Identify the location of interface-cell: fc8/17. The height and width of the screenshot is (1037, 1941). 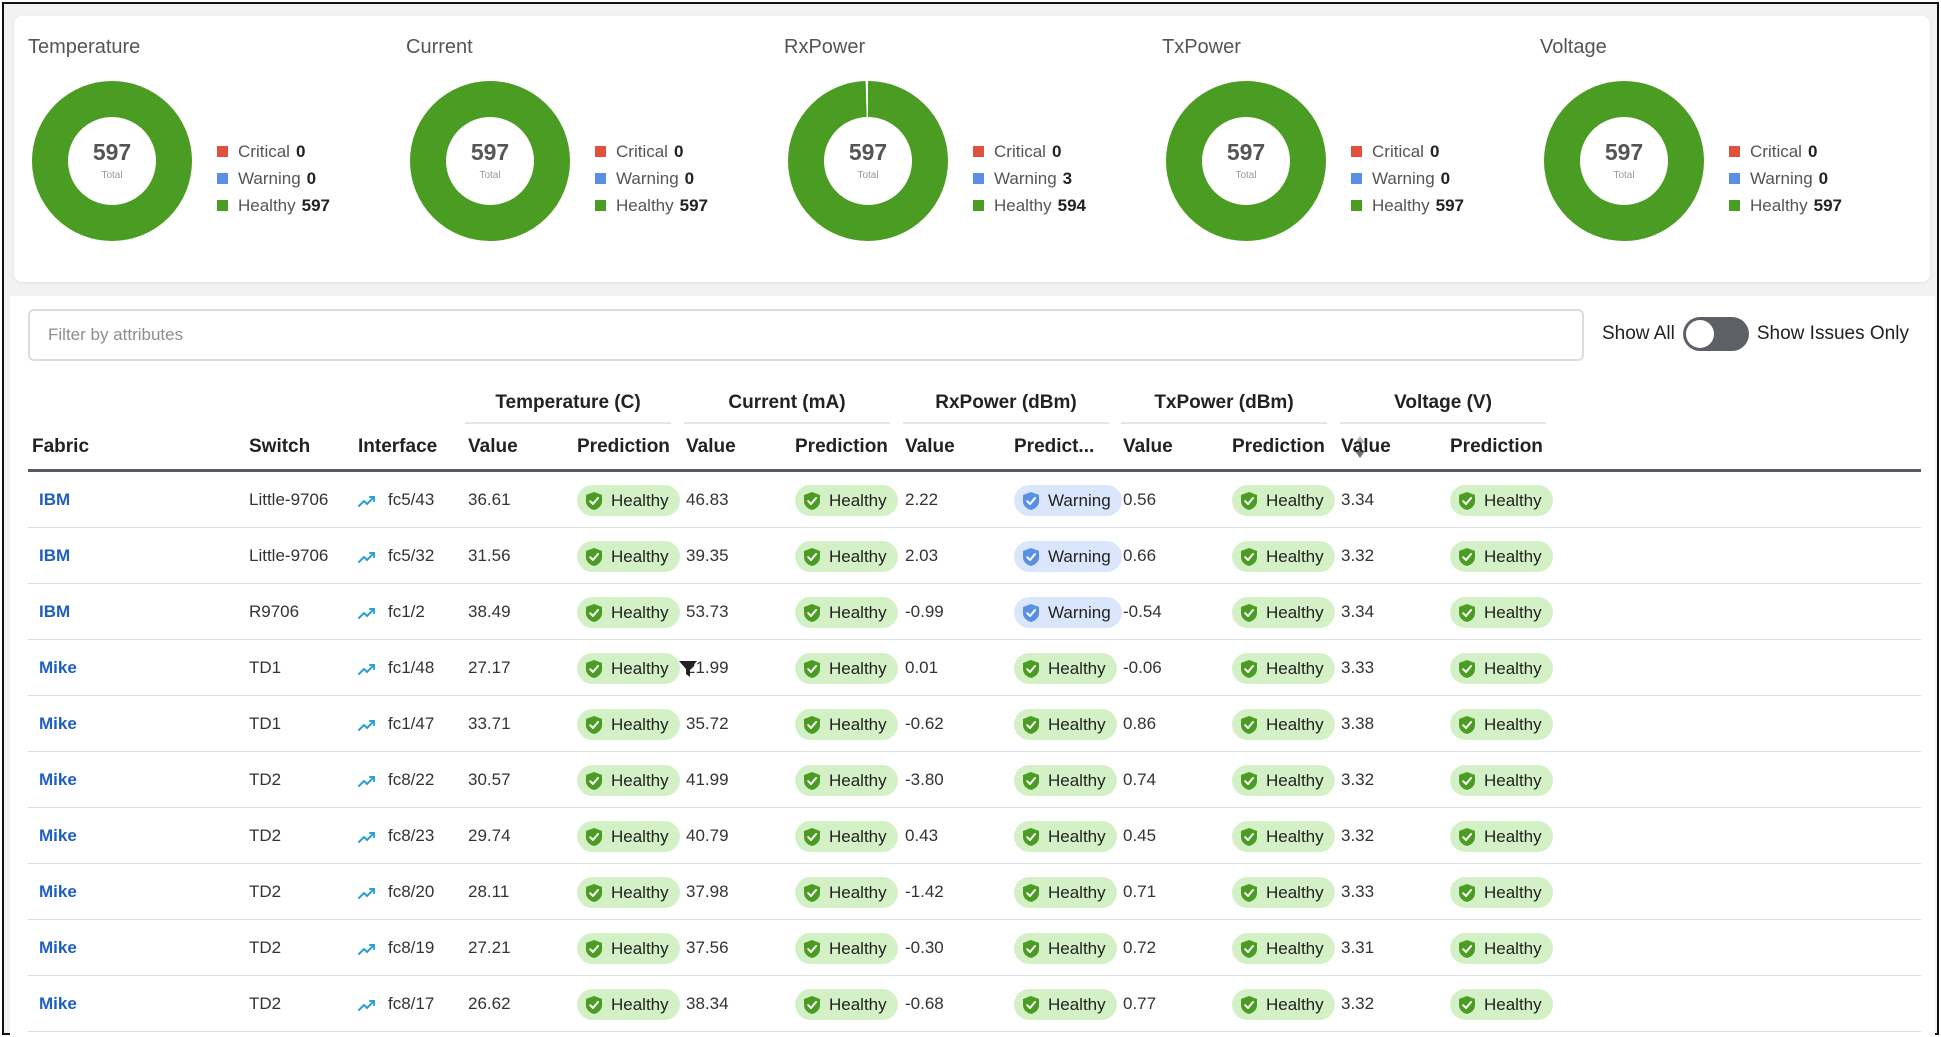
(396, 1004).